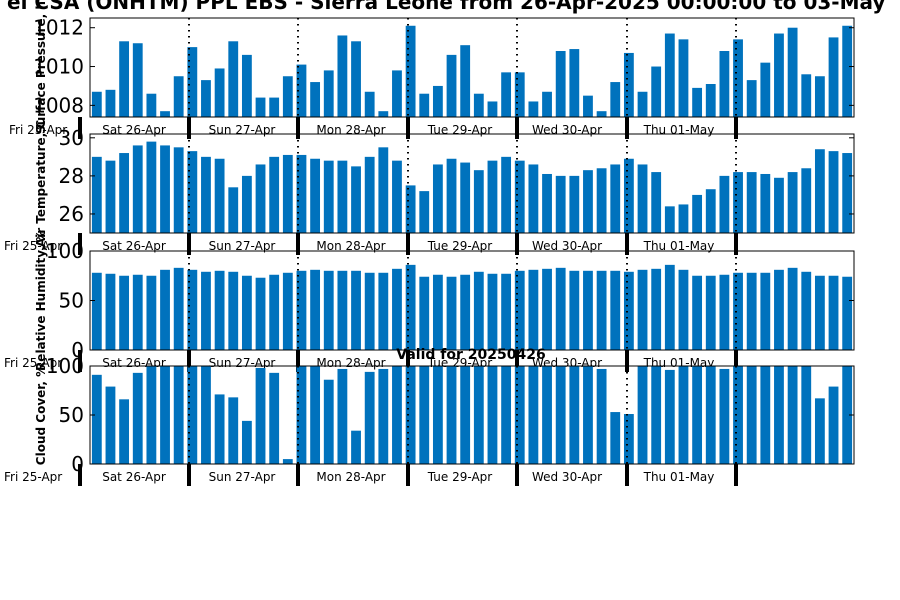 This screenshot has width=900, height=600. I want to click on y-tick-label: 1010, so click(58, 67).